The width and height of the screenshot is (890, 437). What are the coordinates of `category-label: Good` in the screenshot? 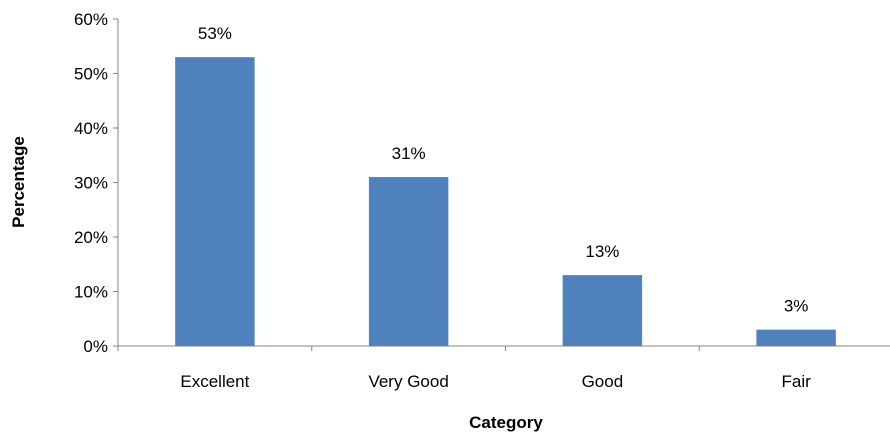 It's located at (603, 381).